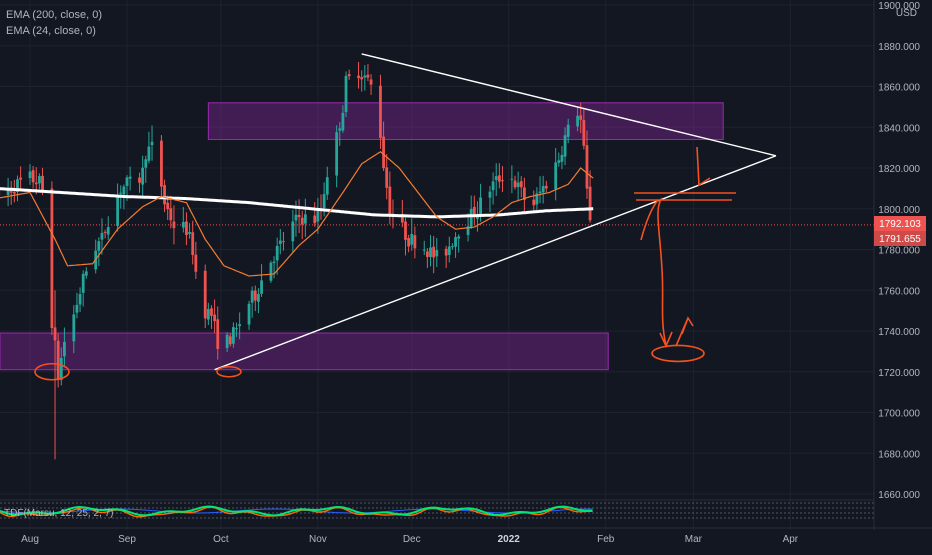 This screenshot has height=555, width=932. I want to click on legend-ema24: EMA (24, close, 0), so click(51, 31).